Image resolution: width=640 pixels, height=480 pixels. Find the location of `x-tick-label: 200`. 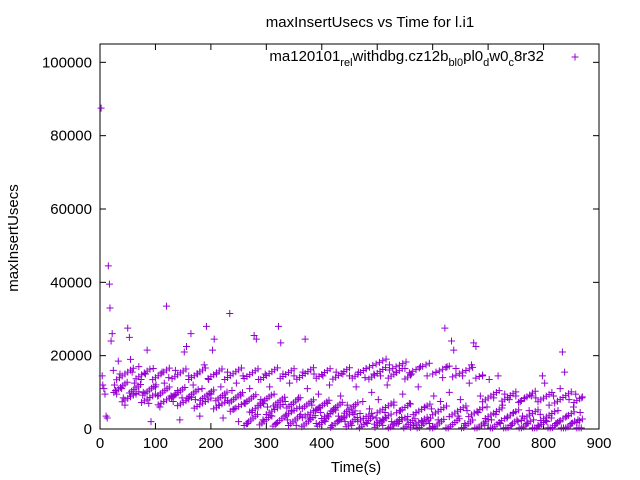

x-tick-label: 200 is located at coordinates (210, 443).